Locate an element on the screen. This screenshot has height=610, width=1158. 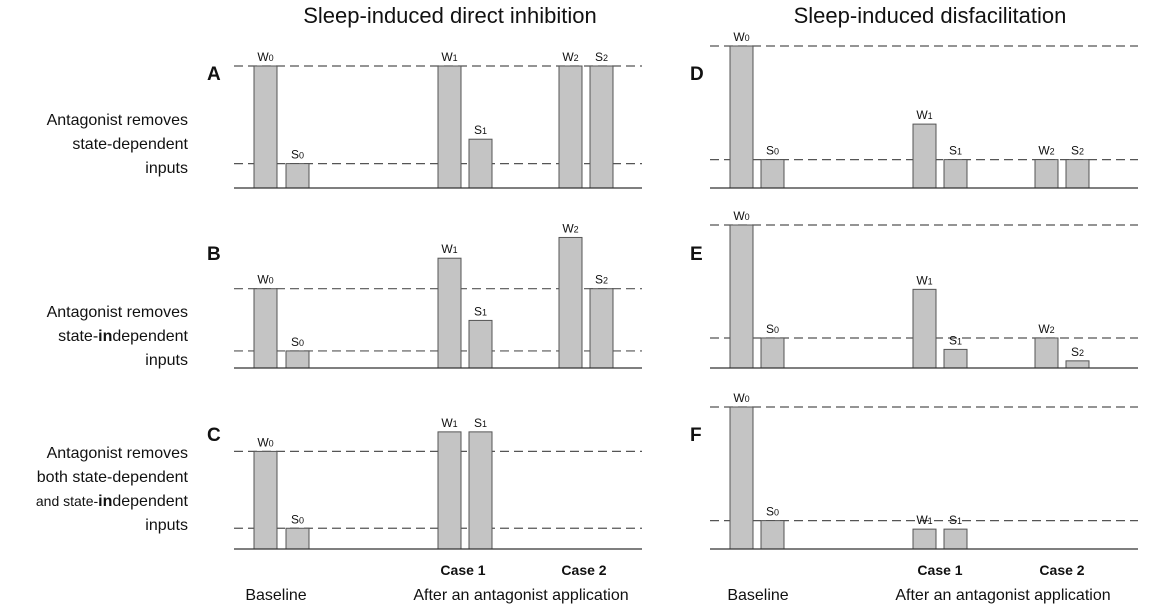
bar-a-s1 is located at coordinates (480, 163).